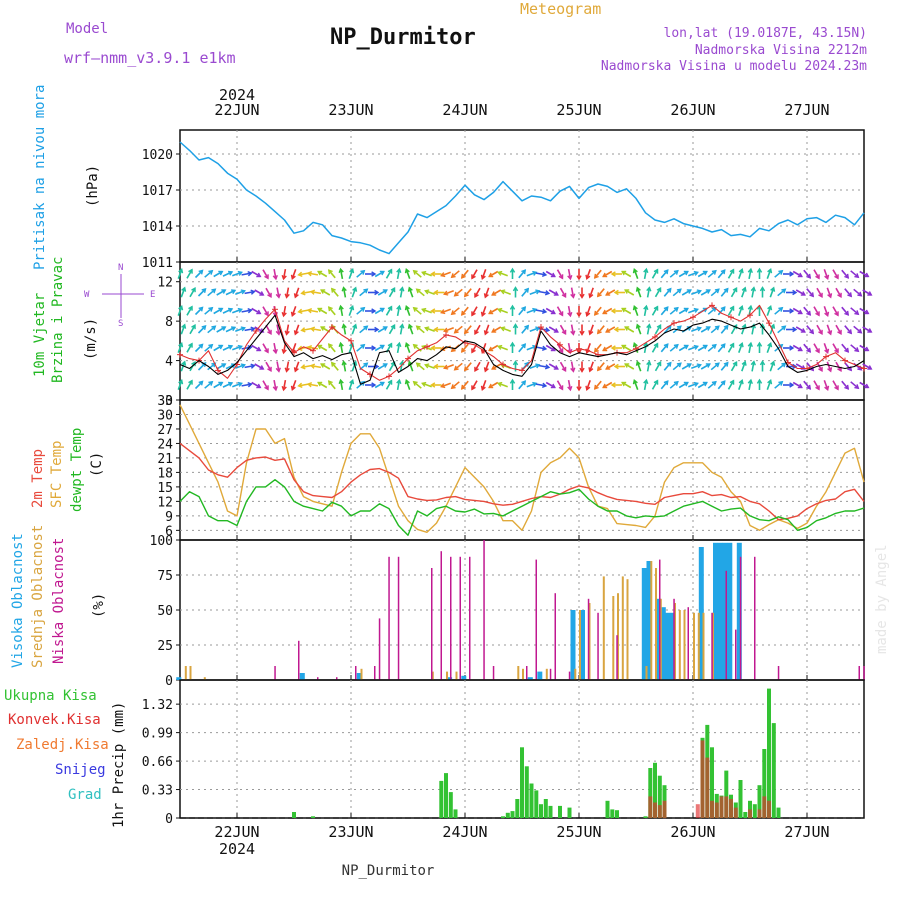 Image resolution: width=900 pixels, height=900 pixels. Describe the element at coordinates (157, 762) in the screenshot. I see `precipitation-ytick-label: 0.66` at that location.